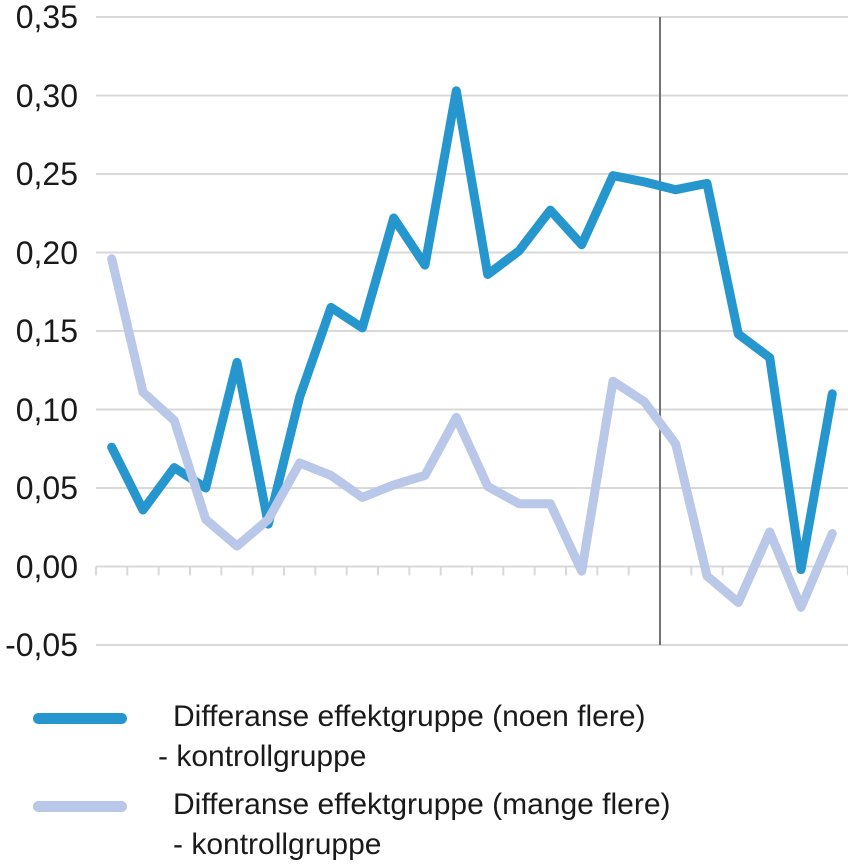 The height and width of the screenshot is (865, 848). What do you see at coordinates (46, 17) in the screenshot?
I see `y-axis-label: 0,35` at bounding box center [46, 17].